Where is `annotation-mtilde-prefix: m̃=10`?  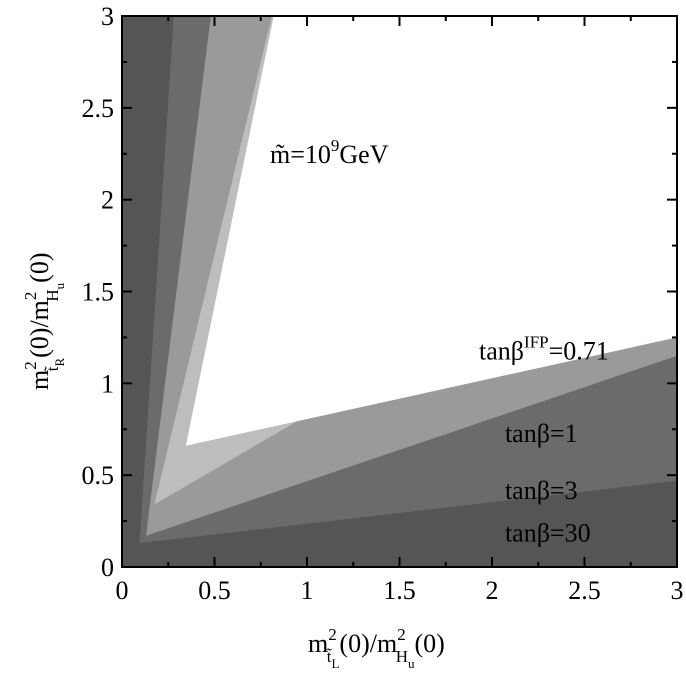 annotation-mtilde-prefix: m̃=10 is located at coordinates (300, 154).